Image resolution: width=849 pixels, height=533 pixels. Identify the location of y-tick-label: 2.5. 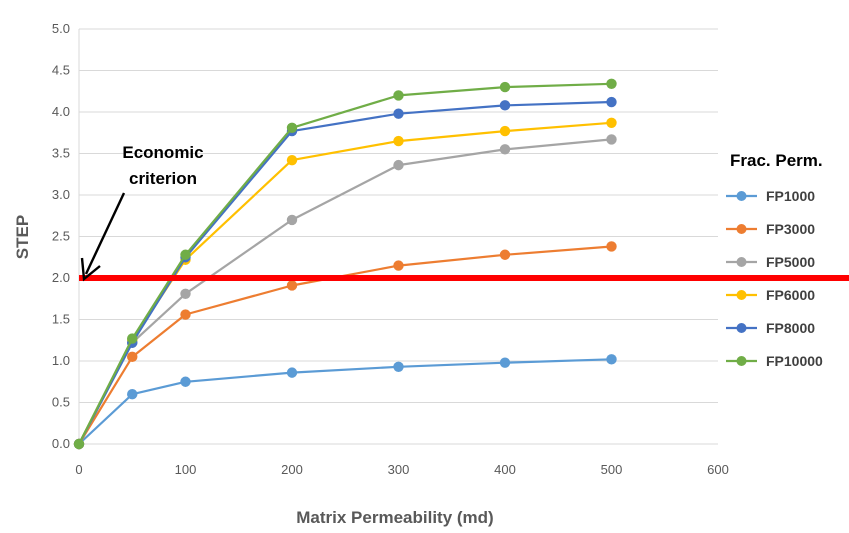
(61, 236).